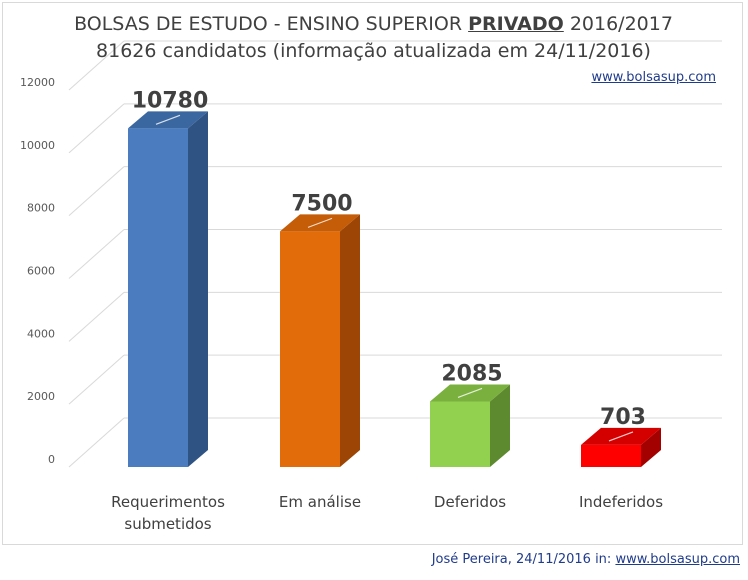 The height and width of the screenshot is (580, 748). I want to click on chart-title-prefix: BOLSAS DE ESTUDO - ENSINO SUPERIOR, so click(271, 24).